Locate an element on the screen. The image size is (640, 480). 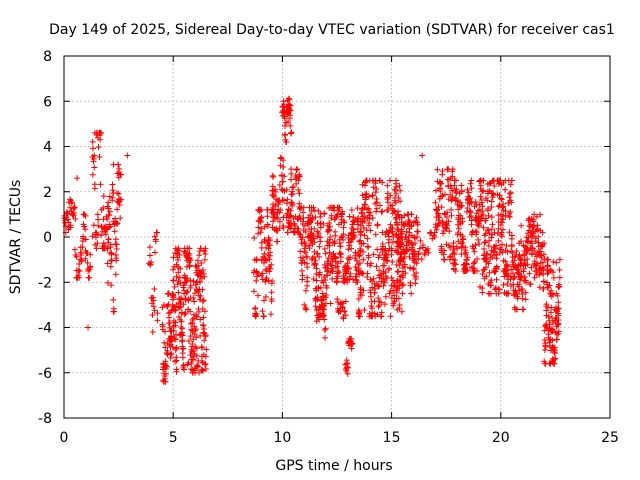
x-tick-label: 25 is located at coordinates (610, 438).